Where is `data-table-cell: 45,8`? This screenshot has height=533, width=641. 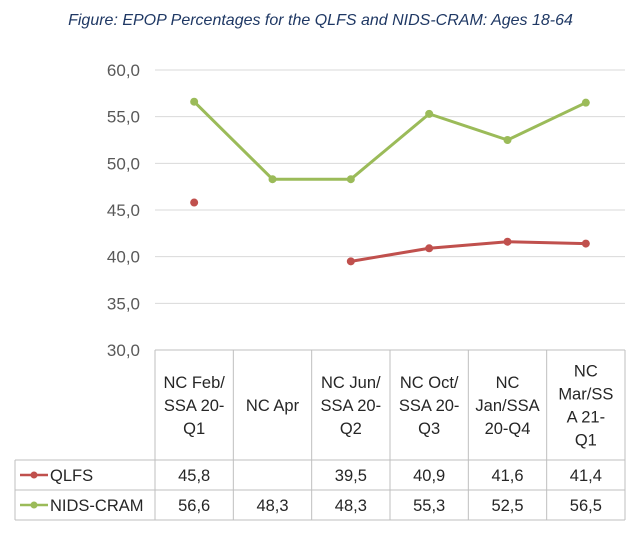
data-table-cell: 45,8 is located at coordinates (194, 476).